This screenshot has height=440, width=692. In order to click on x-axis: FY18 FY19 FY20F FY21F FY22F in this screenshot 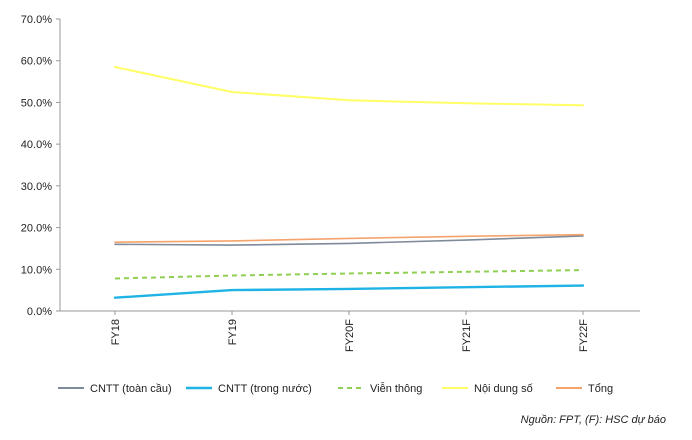, I will do `click(350, 331)`.